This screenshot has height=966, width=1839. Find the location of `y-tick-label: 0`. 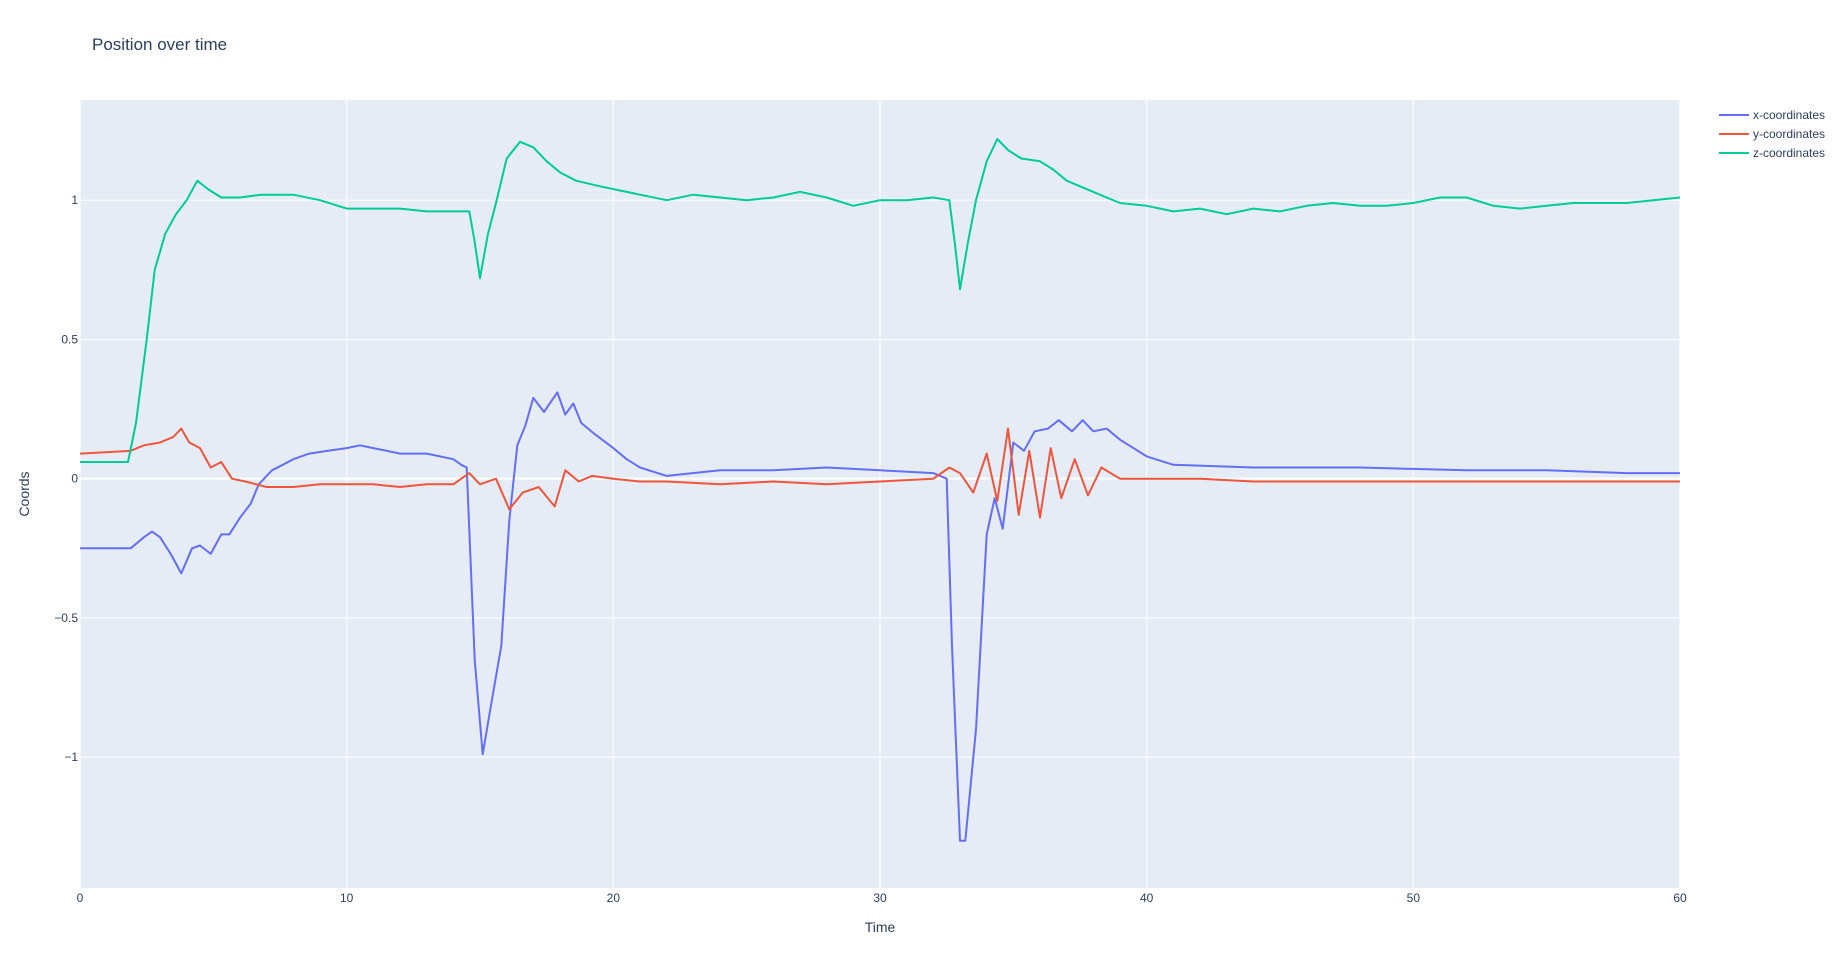

y-tick-label: 0 is located at coordinates (74, 479).